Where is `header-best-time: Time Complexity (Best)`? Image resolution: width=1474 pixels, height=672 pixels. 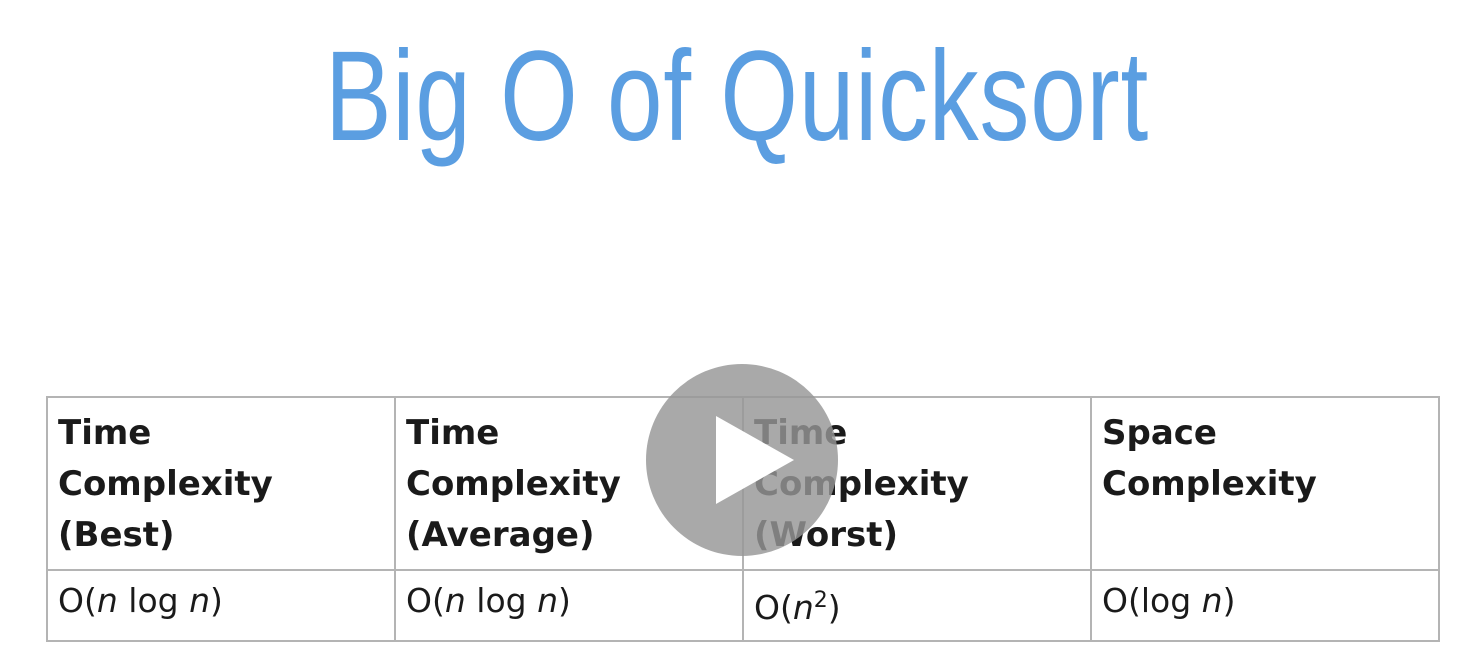
header-best-time: Time Complexity (Best) is located at coordinates (221, 483).